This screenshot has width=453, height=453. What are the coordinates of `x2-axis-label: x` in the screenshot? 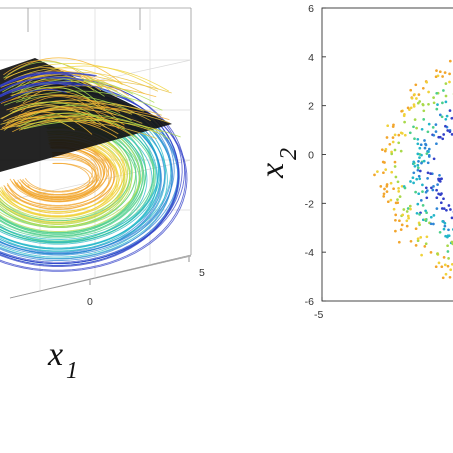 It's located at (272, 171).